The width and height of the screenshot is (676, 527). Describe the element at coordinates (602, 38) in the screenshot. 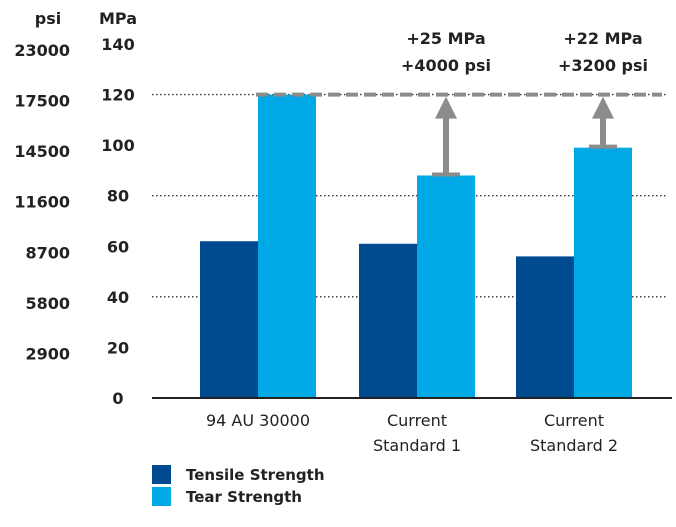

I see `improvement-mpa-label-1: +22 MPa` at that location.